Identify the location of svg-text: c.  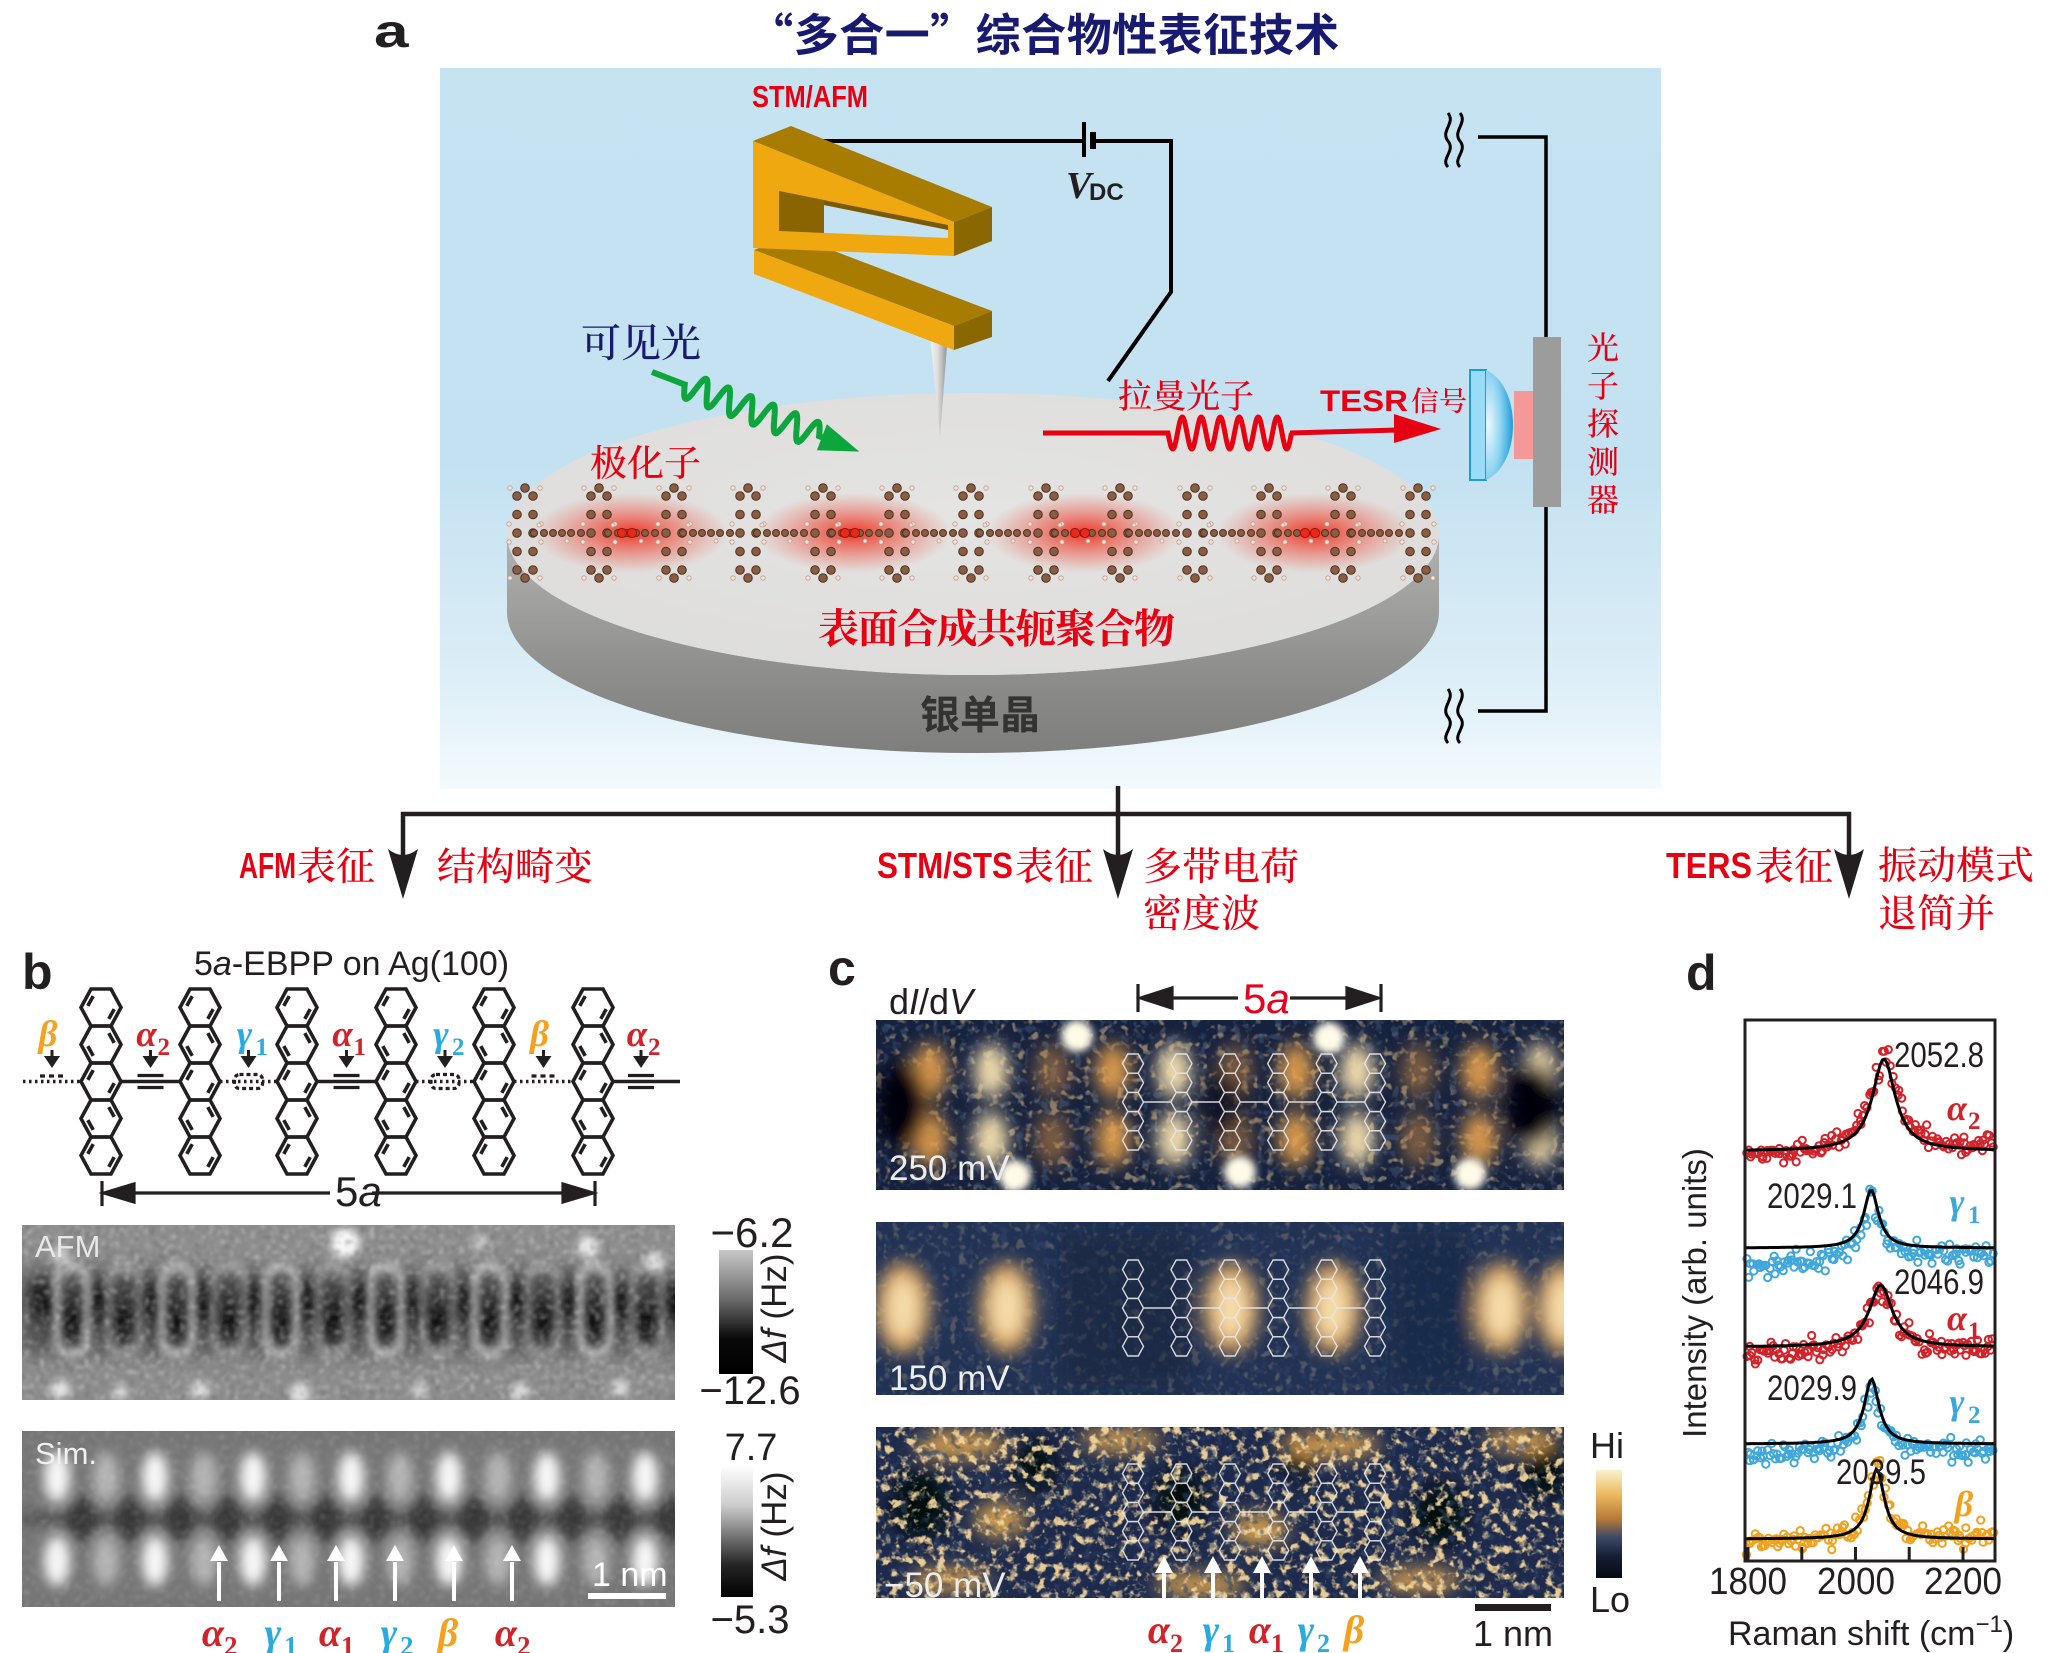
(842, 968).